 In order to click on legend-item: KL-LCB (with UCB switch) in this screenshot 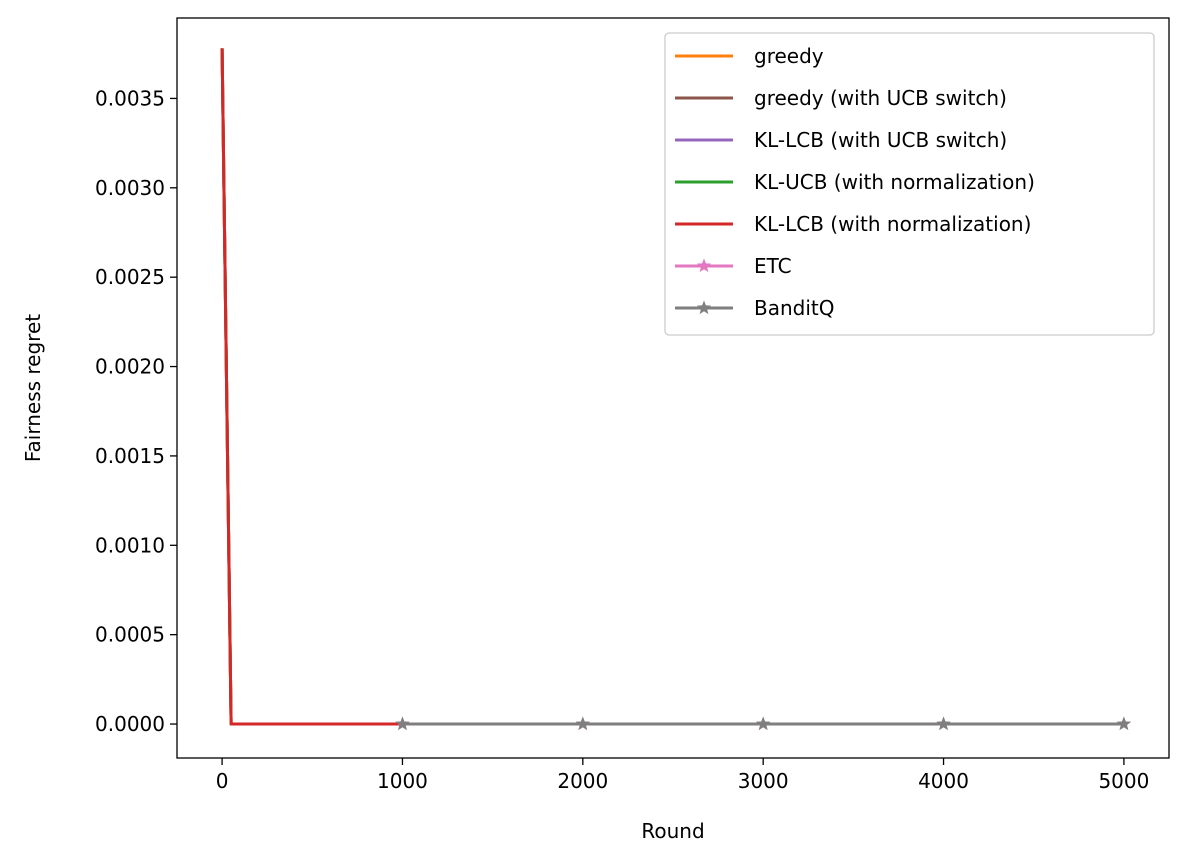, I will do `click(841, 140)`.